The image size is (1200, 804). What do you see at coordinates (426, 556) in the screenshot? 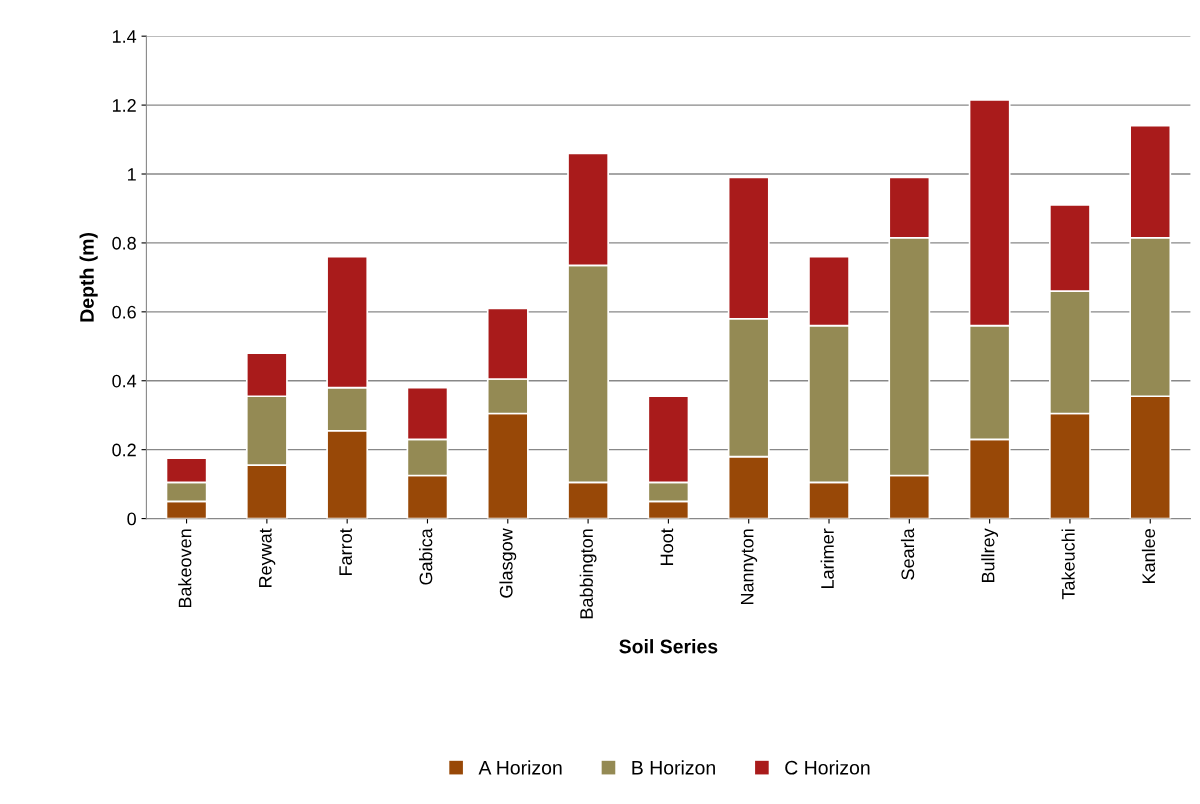
I see `x-tick-label: Gabica` at bounding box center [426, 556].